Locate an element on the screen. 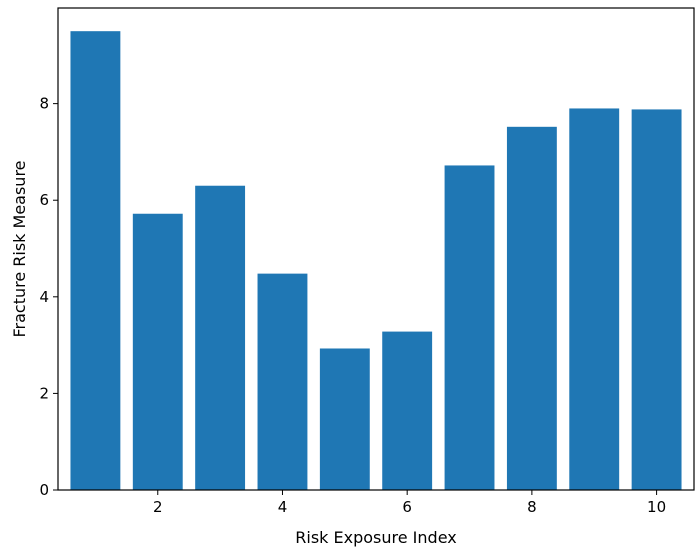 This screenshot has height=551, width=698. x-axis-label: Risk Exposure Index is located at coordinates (375, 537).